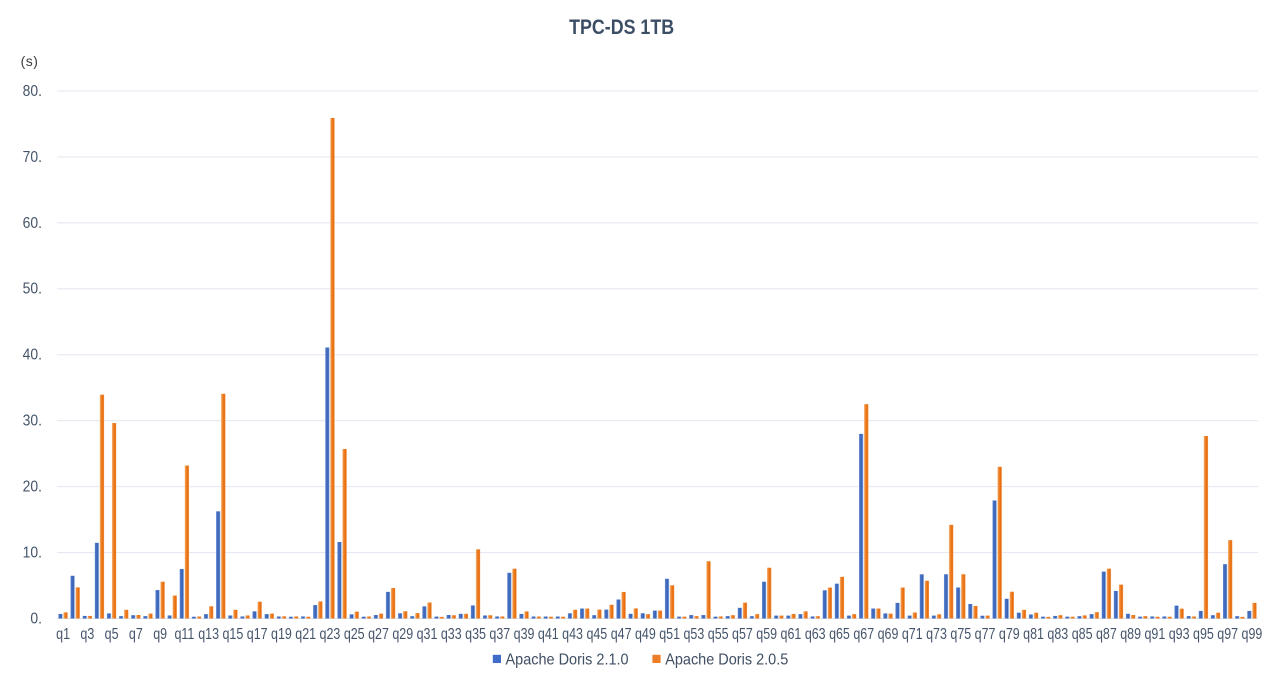  Describe the element at coordinates (233, 635) in the screenshot. I see `svg-text: q15` at that location.